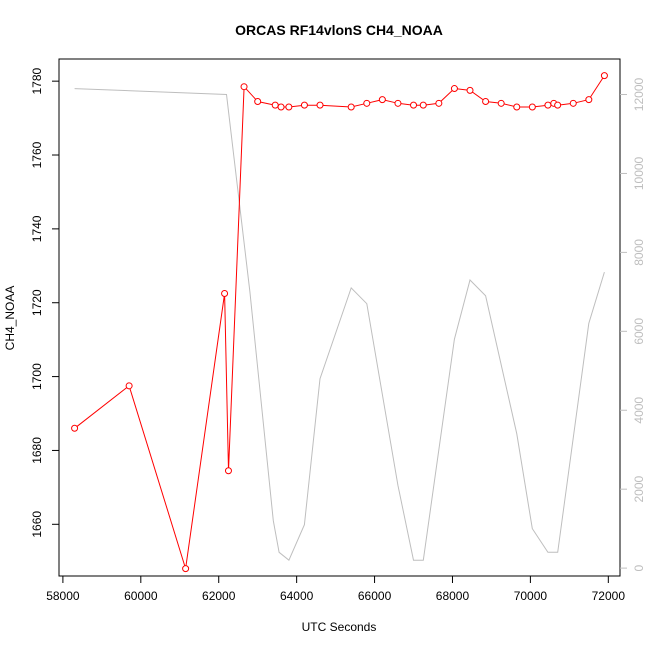 The height and width of the screenshot is (650, 650). I want to click on y2-tick-label: 0, so click(639, 567).